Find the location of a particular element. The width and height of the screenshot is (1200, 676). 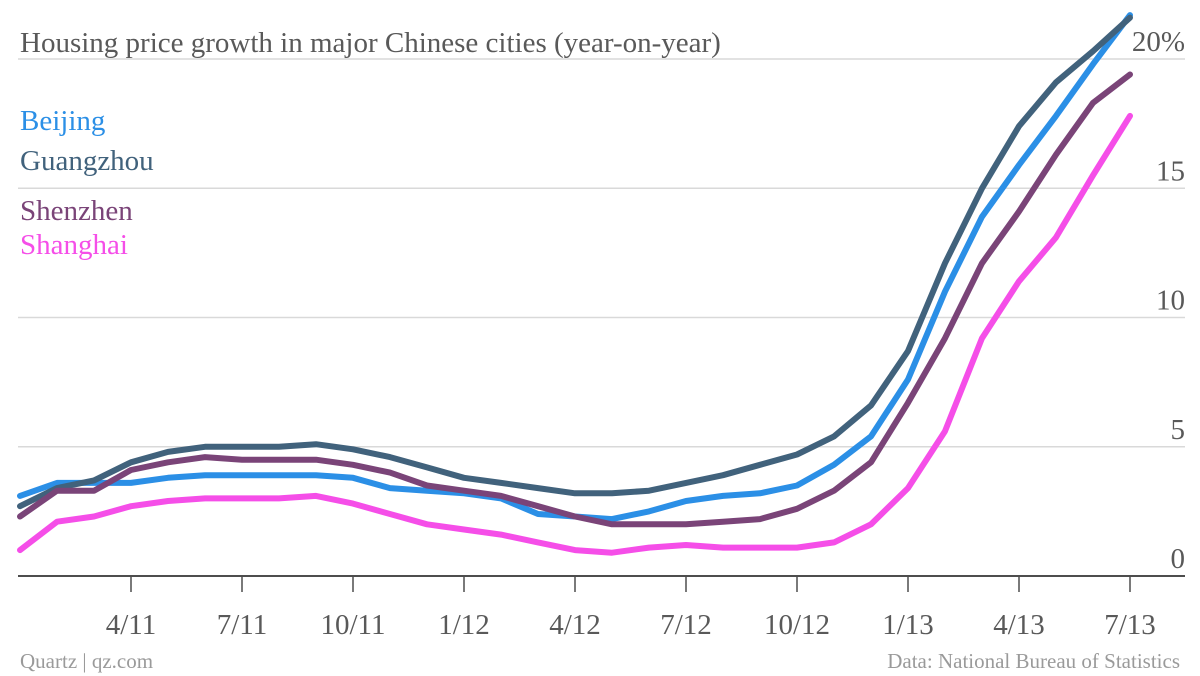

x-tick-label: 7/13 is located at coordinates (1130, 625).